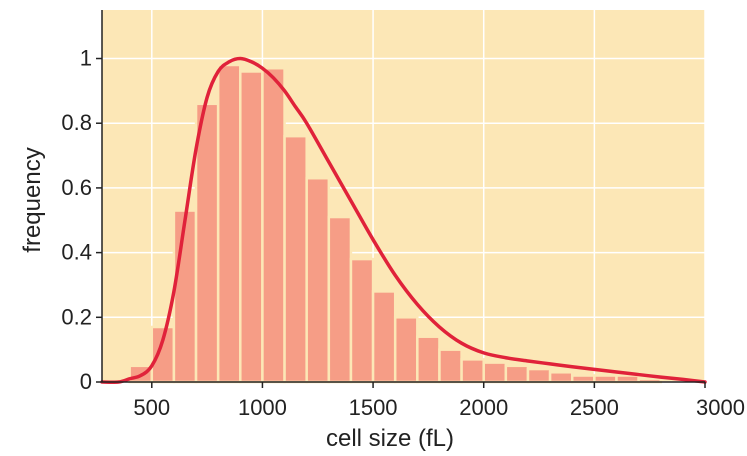 This screenshot has width=747, height=456. What do you see at coordinates (483, 407) in the screenshot?
I see `x-tick-label-2000: 2000` at bounding box center [483, 407].